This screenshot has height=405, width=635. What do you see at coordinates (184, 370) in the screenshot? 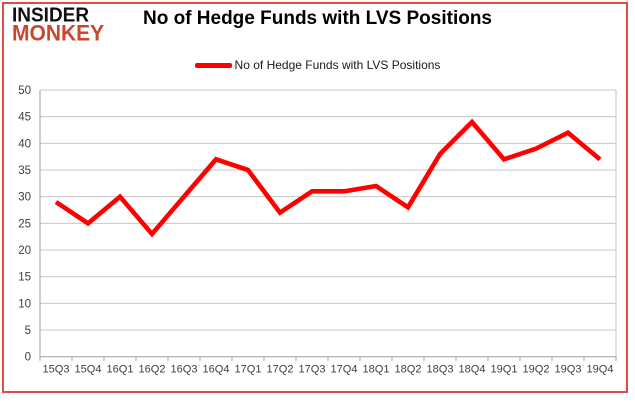
I see `x-axis-label-16Q3: 16Q3` at bounding box center [184, 370].